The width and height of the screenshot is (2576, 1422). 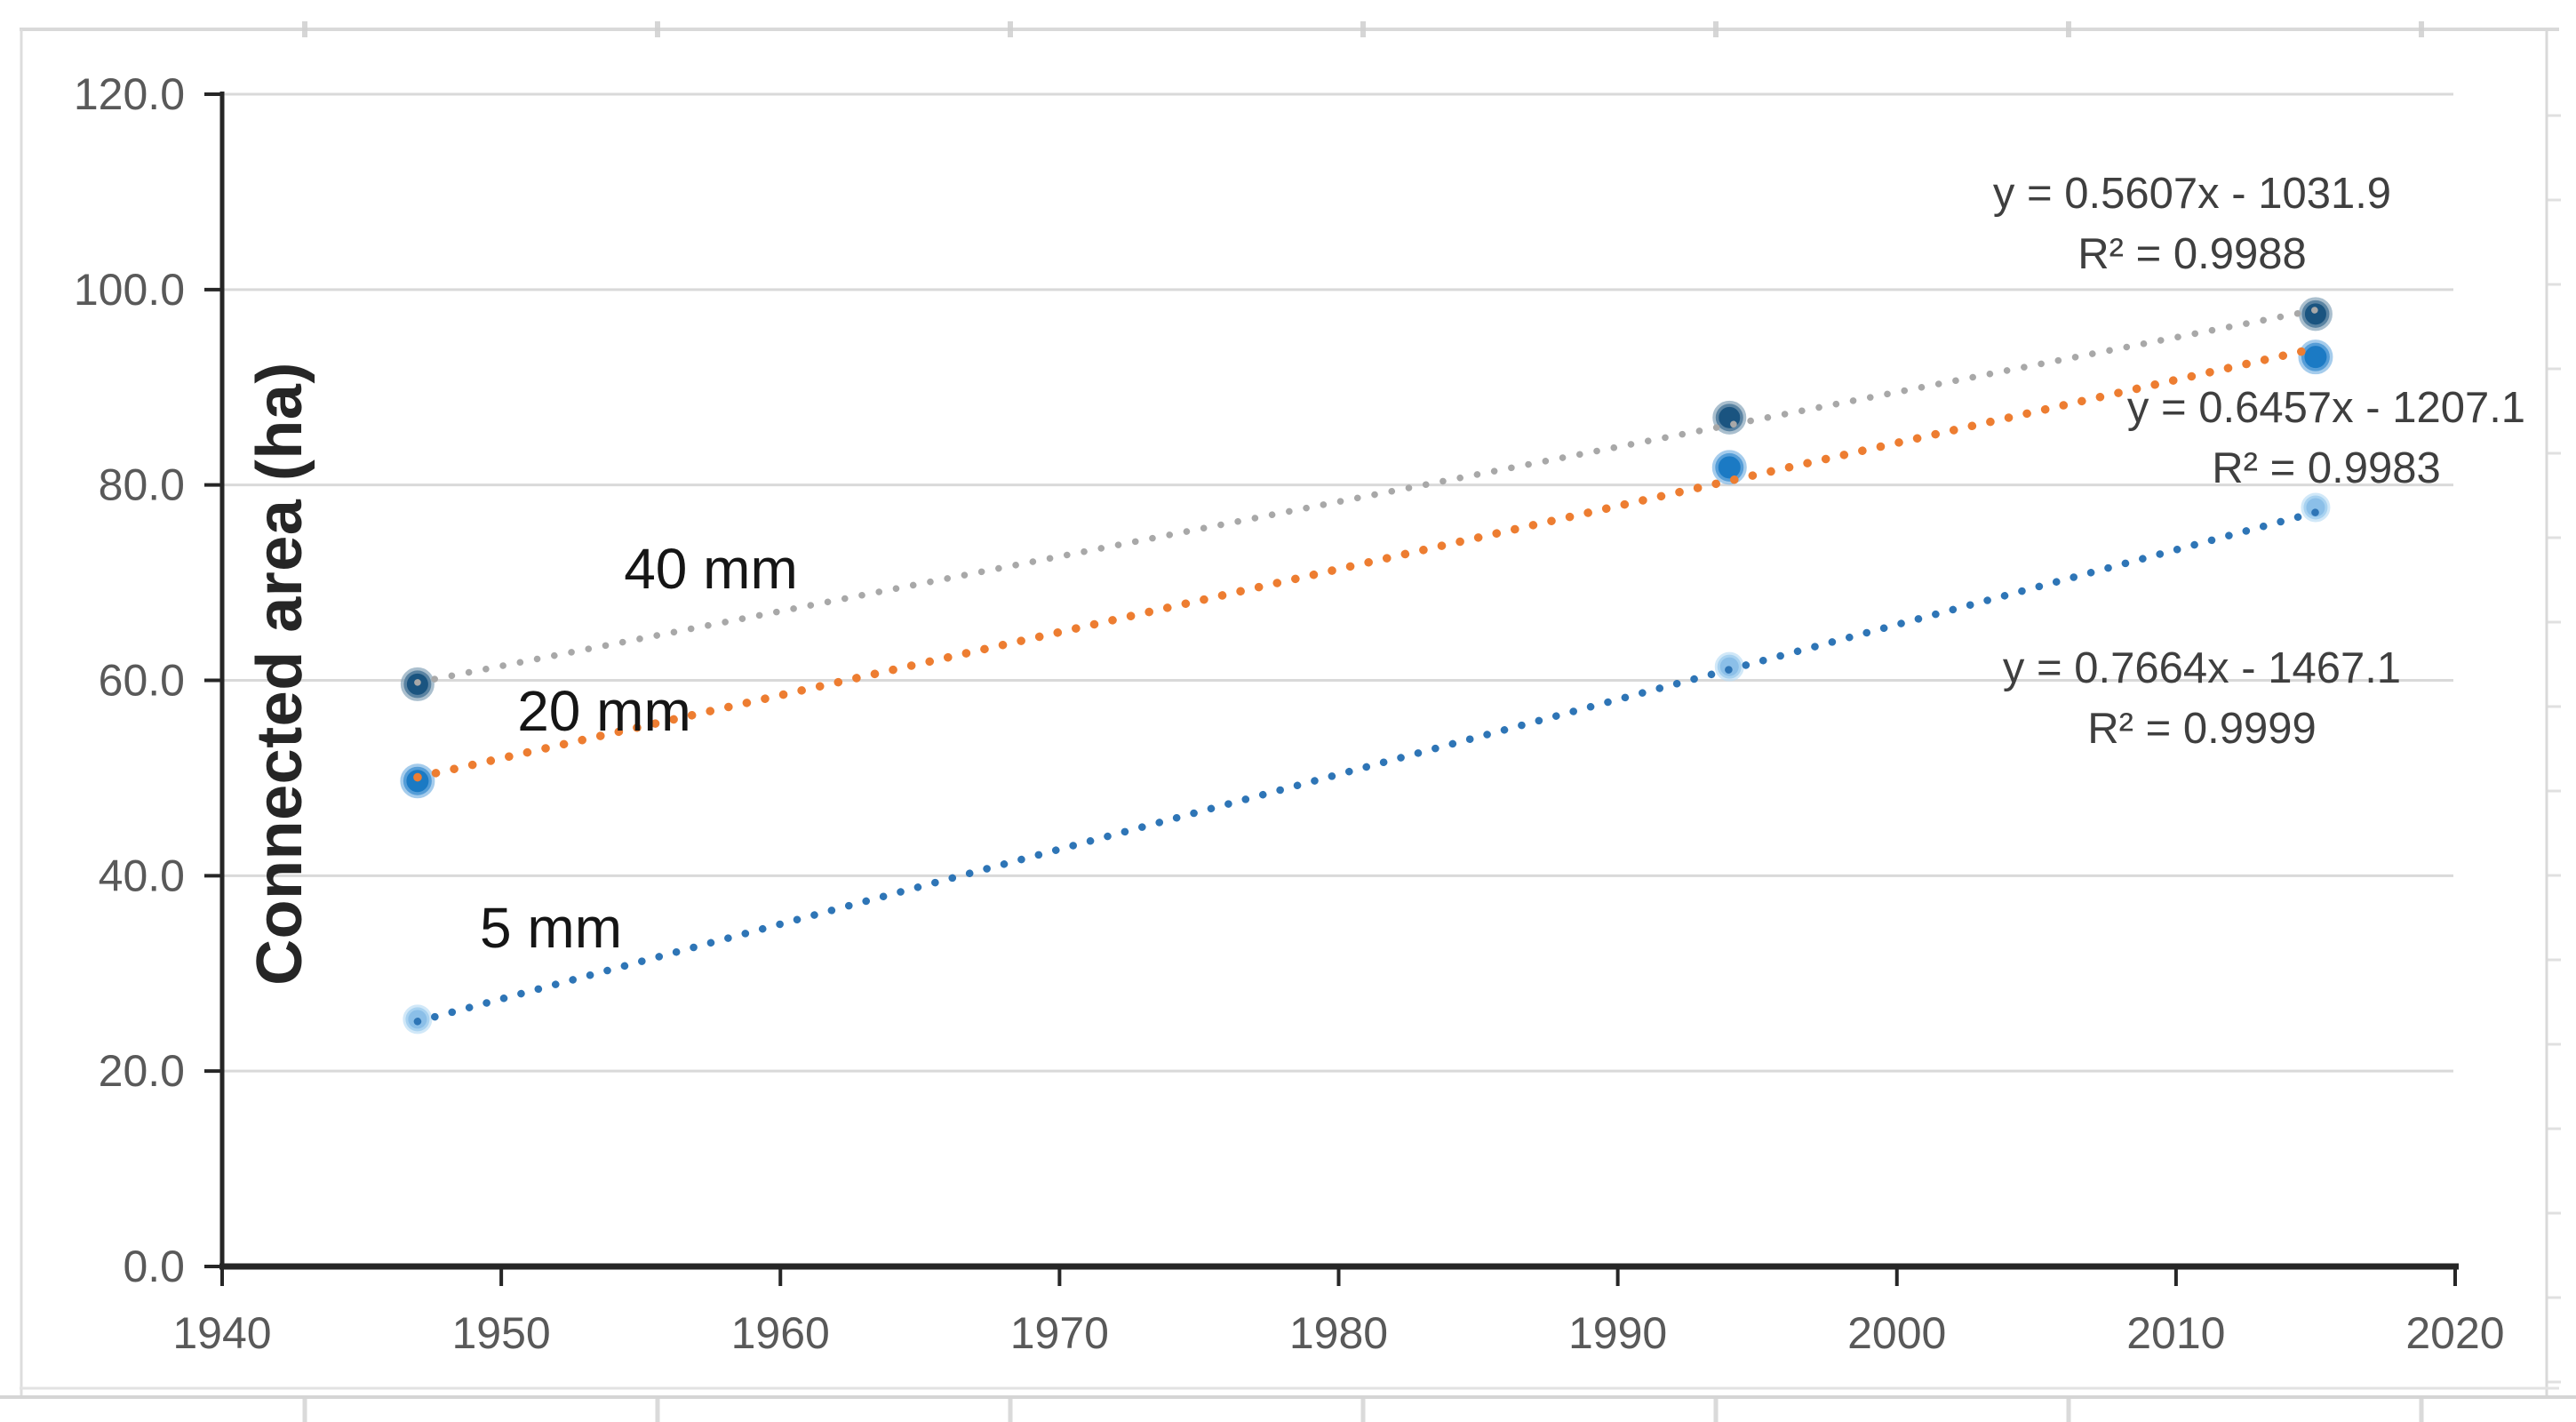 What do you see at coordinates (2454, 1333) in the screenshot?
I see `x-tick-label: 2020` at bounding box center [2454, 1333].